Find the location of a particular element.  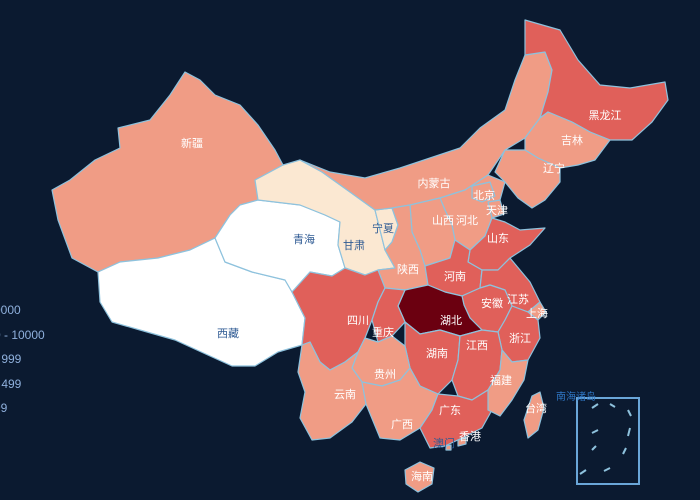

label-guangdong: 广东 is located at coordinates (450, 410).